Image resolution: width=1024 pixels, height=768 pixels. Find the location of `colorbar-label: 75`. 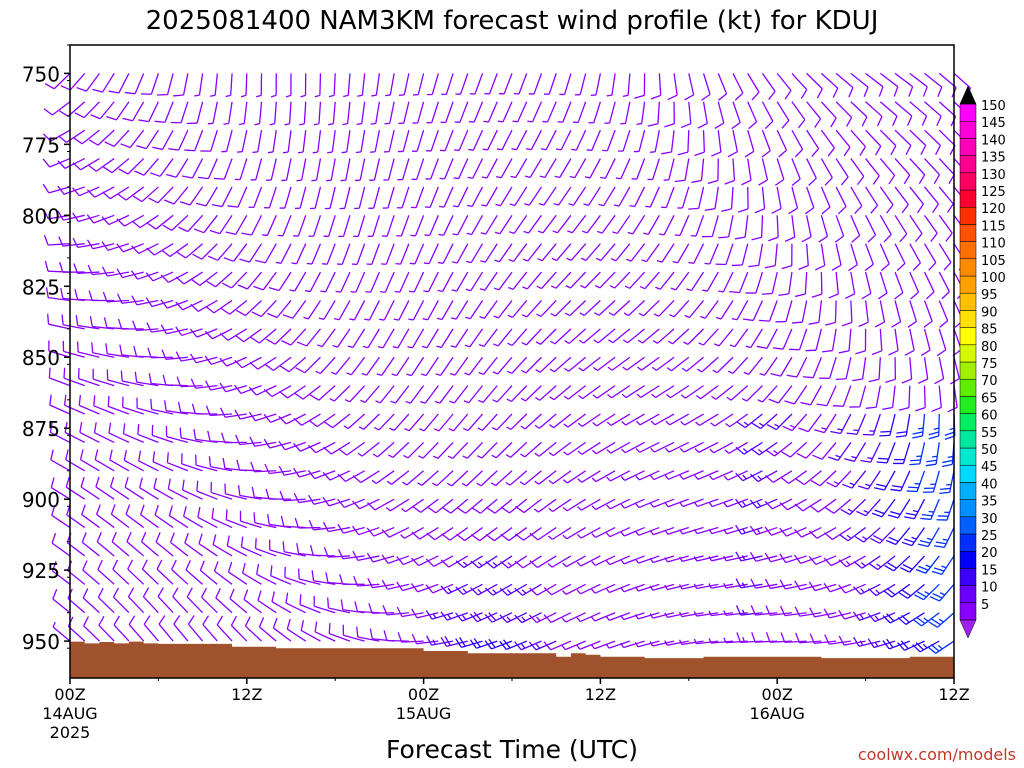

colorbar-label: 75 is located at coordinates (989, 364).